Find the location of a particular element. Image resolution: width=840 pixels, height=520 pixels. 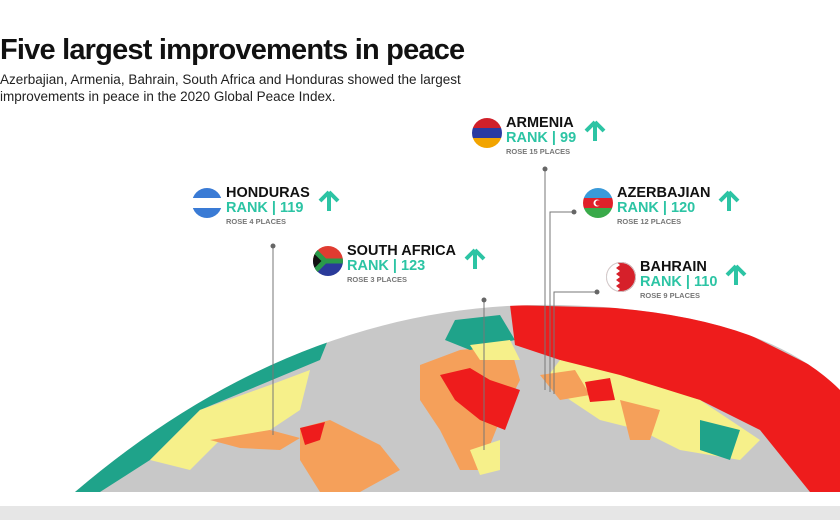

country-change: ROSE 9 PLACES is located at coordinates (670, 295).